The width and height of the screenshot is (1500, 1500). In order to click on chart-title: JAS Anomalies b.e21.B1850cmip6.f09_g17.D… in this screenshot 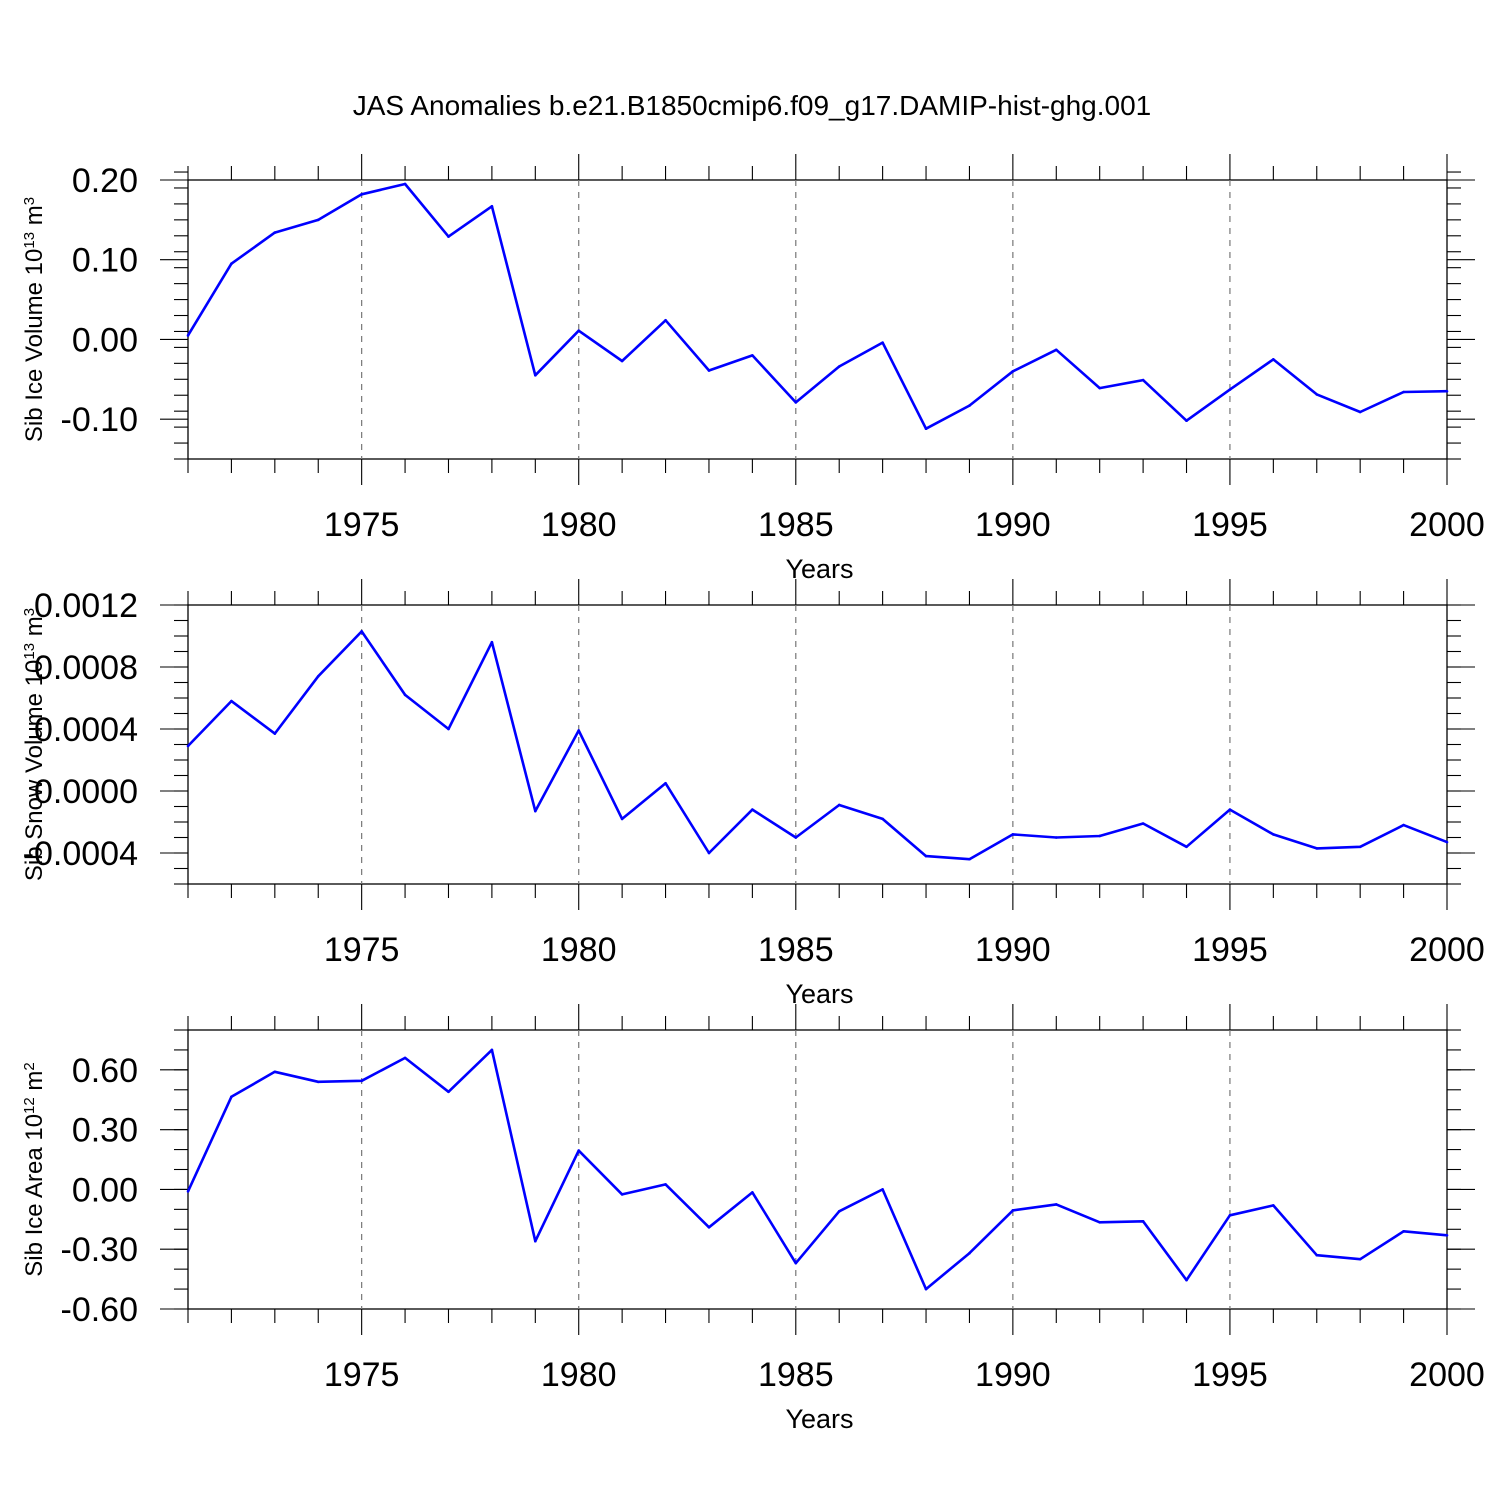, I will do `click(752, 105)`.